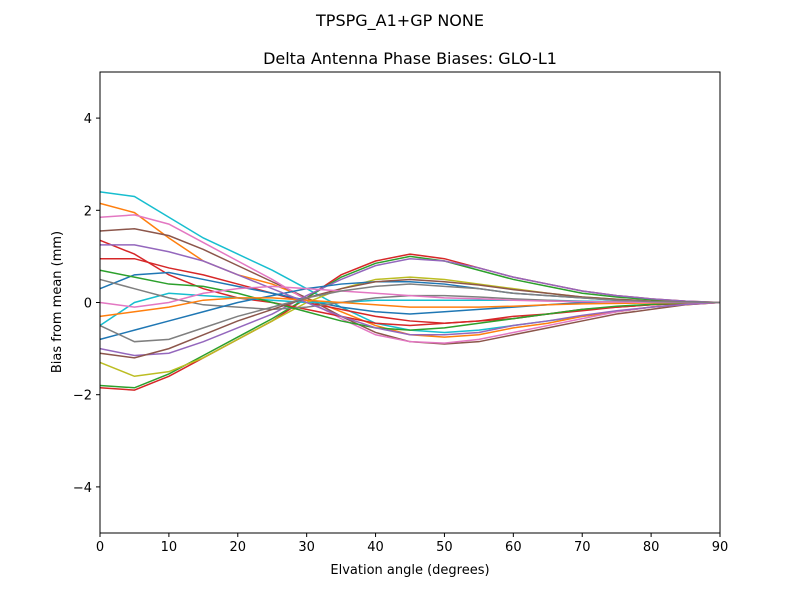  Describe the element at coordinates (169, 547) in the screenshot. I see `x-tick-label: 10` at that location.